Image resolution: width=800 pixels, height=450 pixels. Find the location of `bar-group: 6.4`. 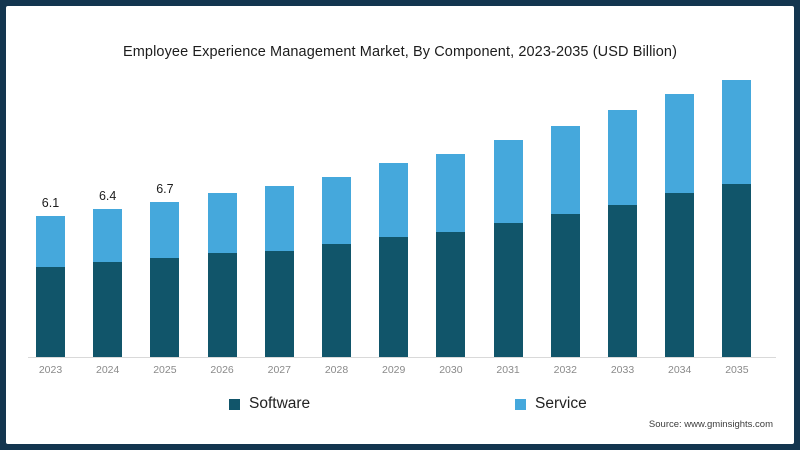

bar-group: 6.4 is located at coordinates (108, 273).